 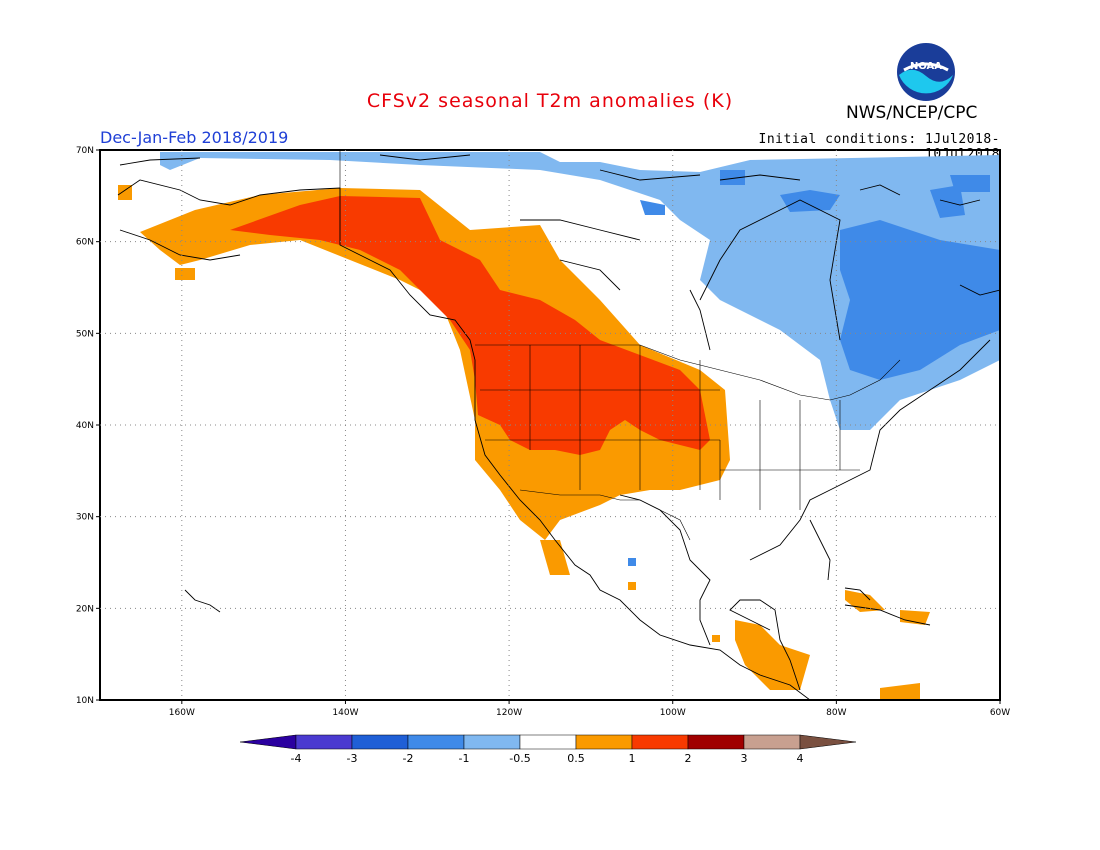 What do you see at coordinates (673, 713) in the screenshot?
I see `lon-tick-label: 100W` at bounding box center [673, 713].